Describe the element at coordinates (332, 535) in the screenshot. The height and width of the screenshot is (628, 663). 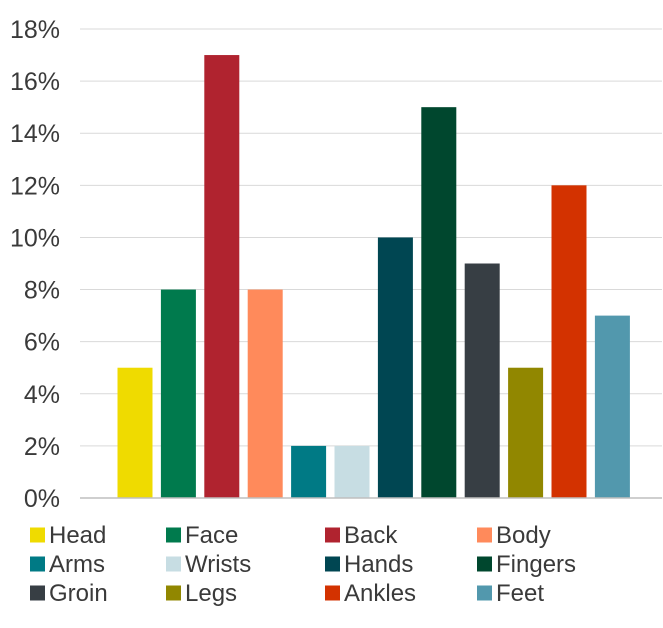
I see `legend-swatch-back` at that location.